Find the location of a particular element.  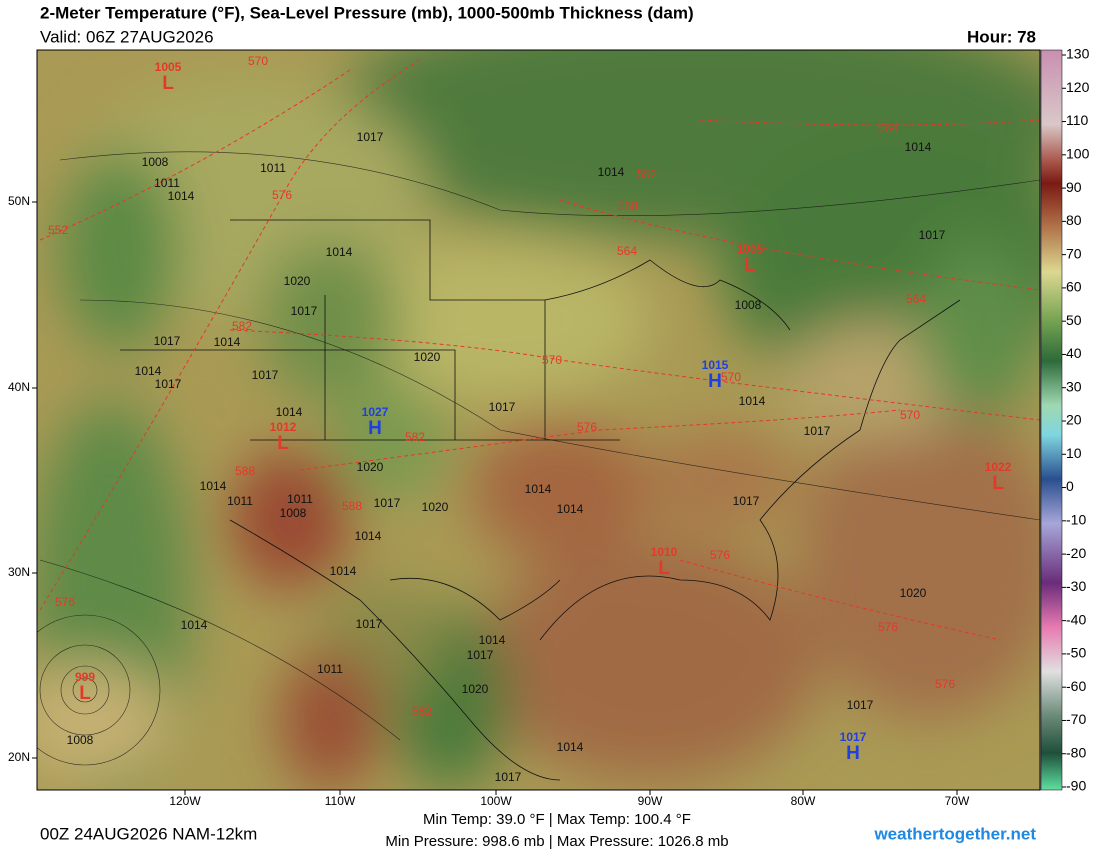

pressure-value: 1015 is located at coordinates (715, 365).